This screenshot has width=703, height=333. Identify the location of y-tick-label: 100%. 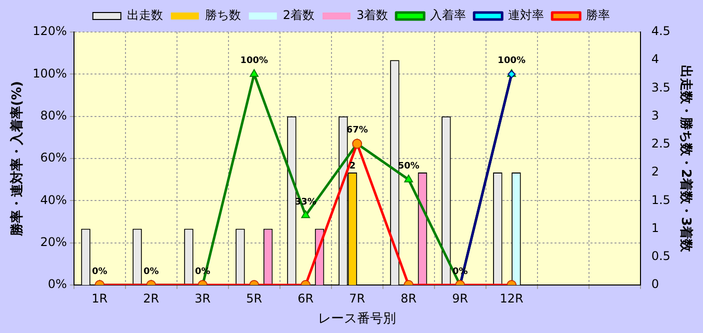
(49, 73).